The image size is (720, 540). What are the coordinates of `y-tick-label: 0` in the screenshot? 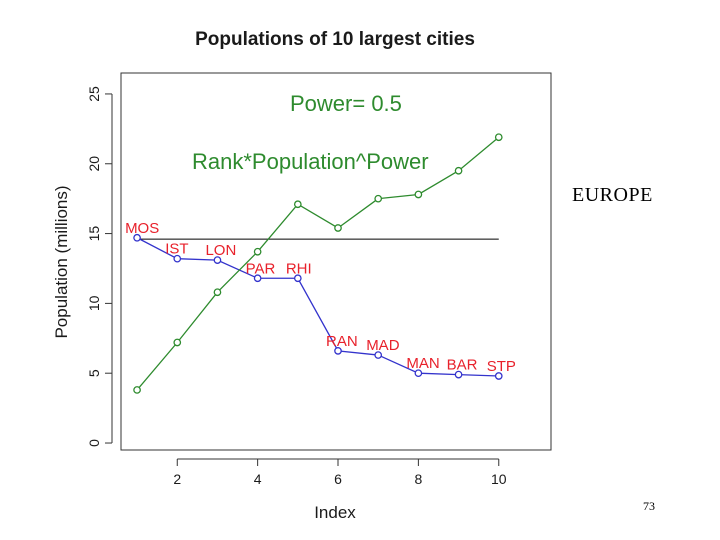 It's located at (94, 443).